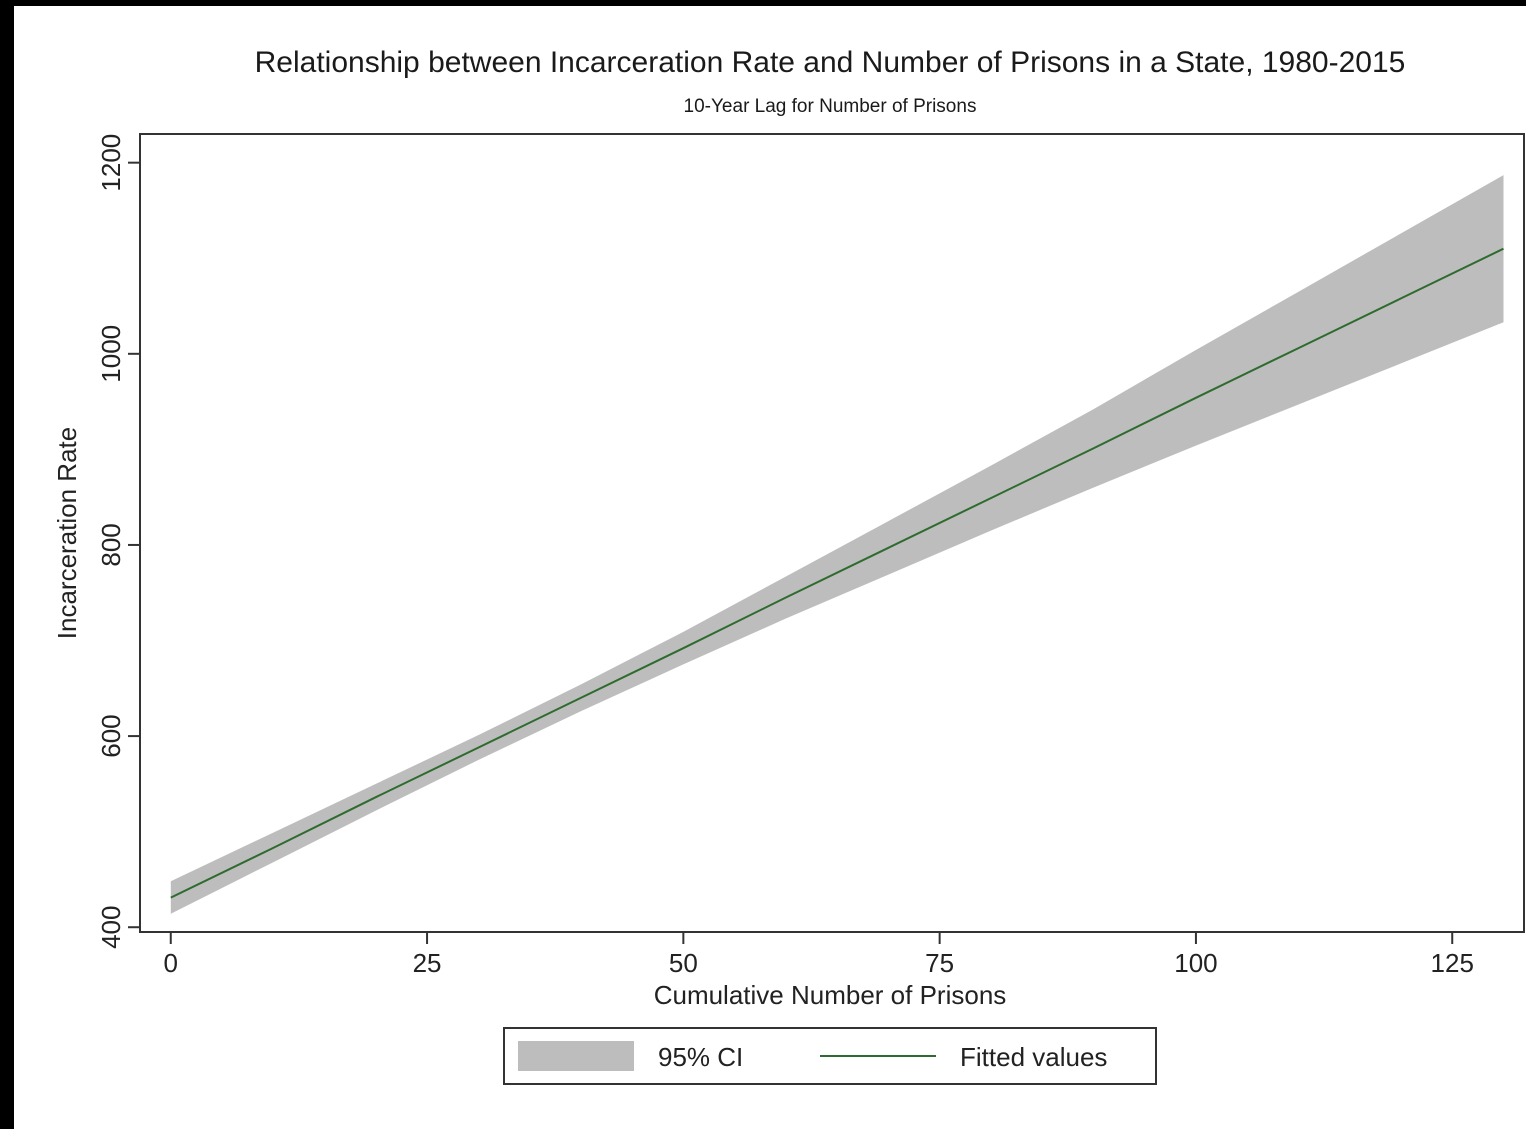 This screenshot has width=1526, height=1129. Describe the element at coordinates (939, 963) in the screenshot. I see `x-tick-label: 75` at that location.